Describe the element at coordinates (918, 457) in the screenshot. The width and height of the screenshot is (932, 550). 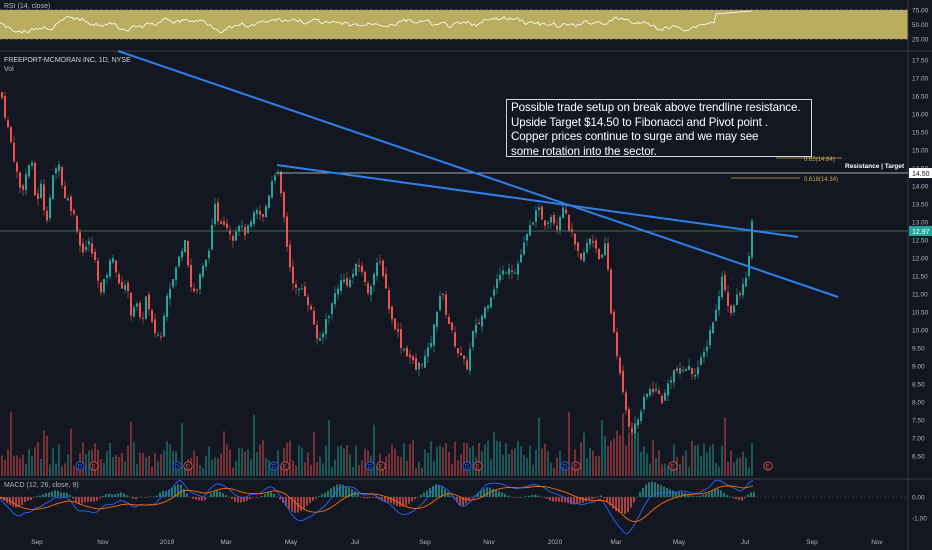
I see `price-tick-label: 6.50` at that location.